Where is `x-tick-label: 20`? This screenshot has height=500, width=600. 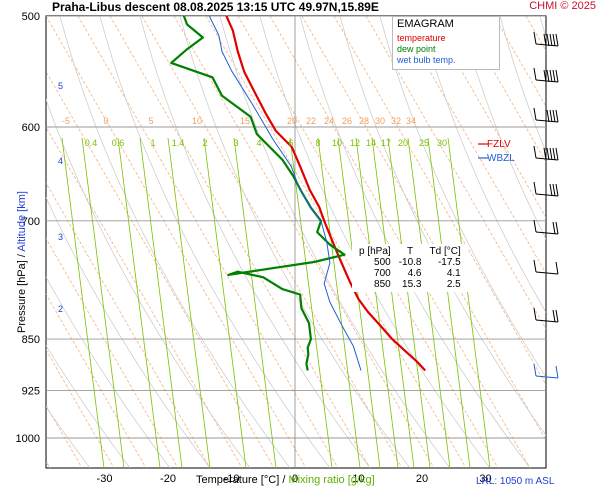
x-tick-label: 20 is located at coordinates (422, 479).